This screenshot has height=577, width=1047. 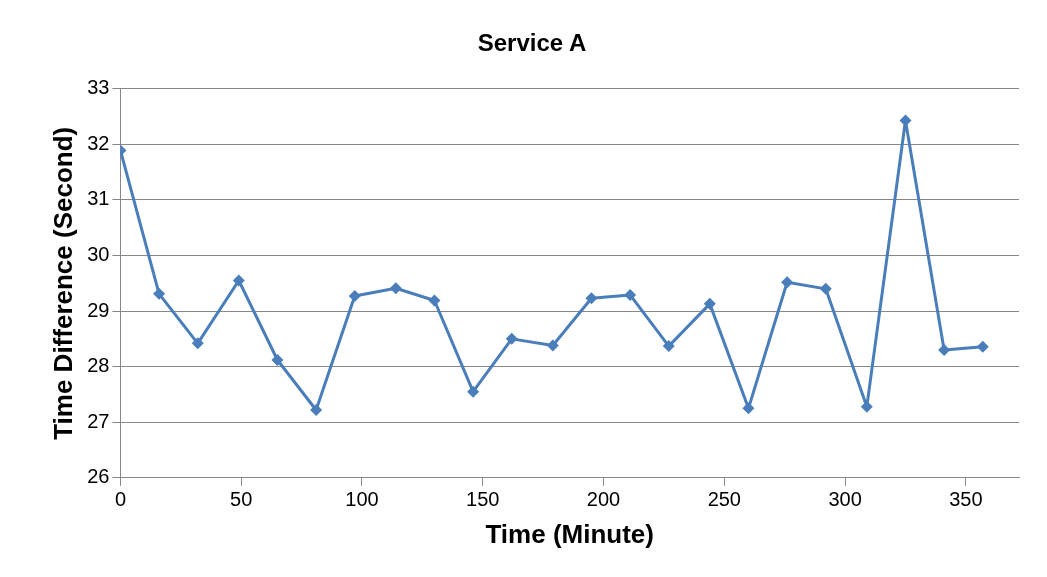 What do you see at coordinates (98, 476) in the screenshot?
I see `y-tick-label: 26` at bounding box center [98, 476].